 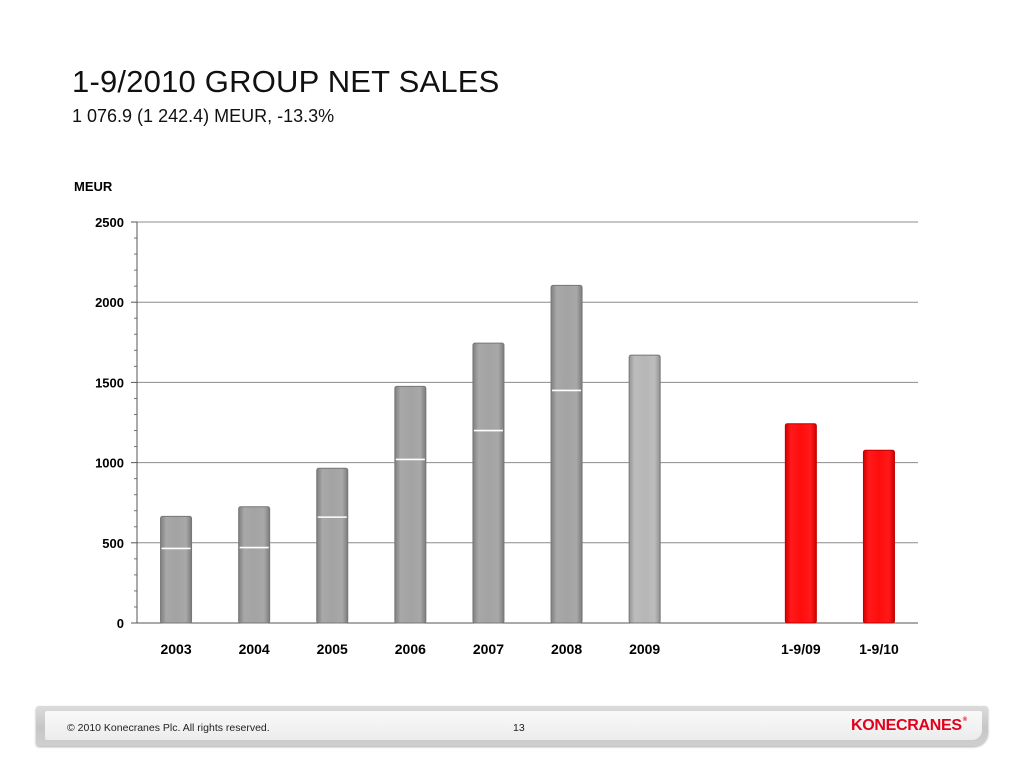 I want to click on y-tick-label: 1500, so click(x=109, y=382).